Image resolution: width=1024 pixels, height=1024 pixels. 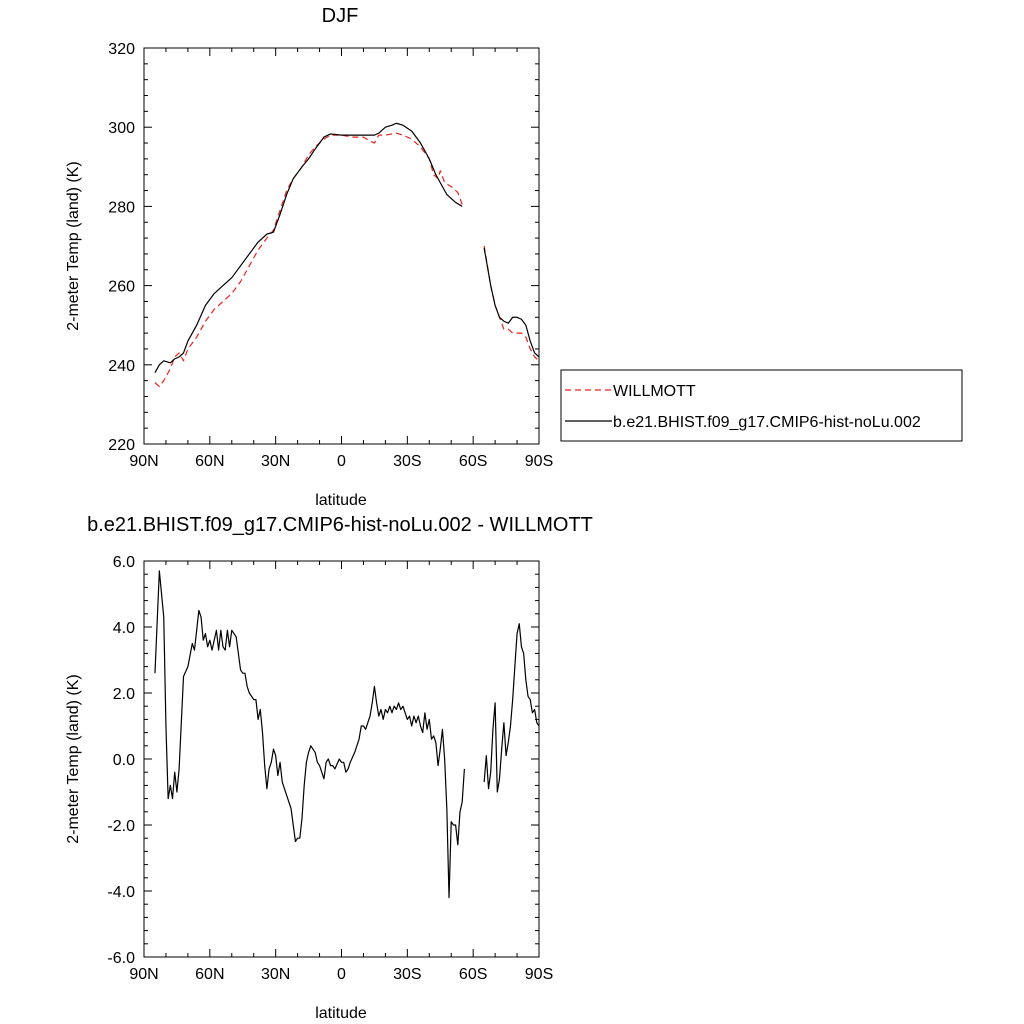 What do you see at coordinates (121, 207) in the screenshot?
I see `y-tick-label: 280` at bounding box center [121, 207].